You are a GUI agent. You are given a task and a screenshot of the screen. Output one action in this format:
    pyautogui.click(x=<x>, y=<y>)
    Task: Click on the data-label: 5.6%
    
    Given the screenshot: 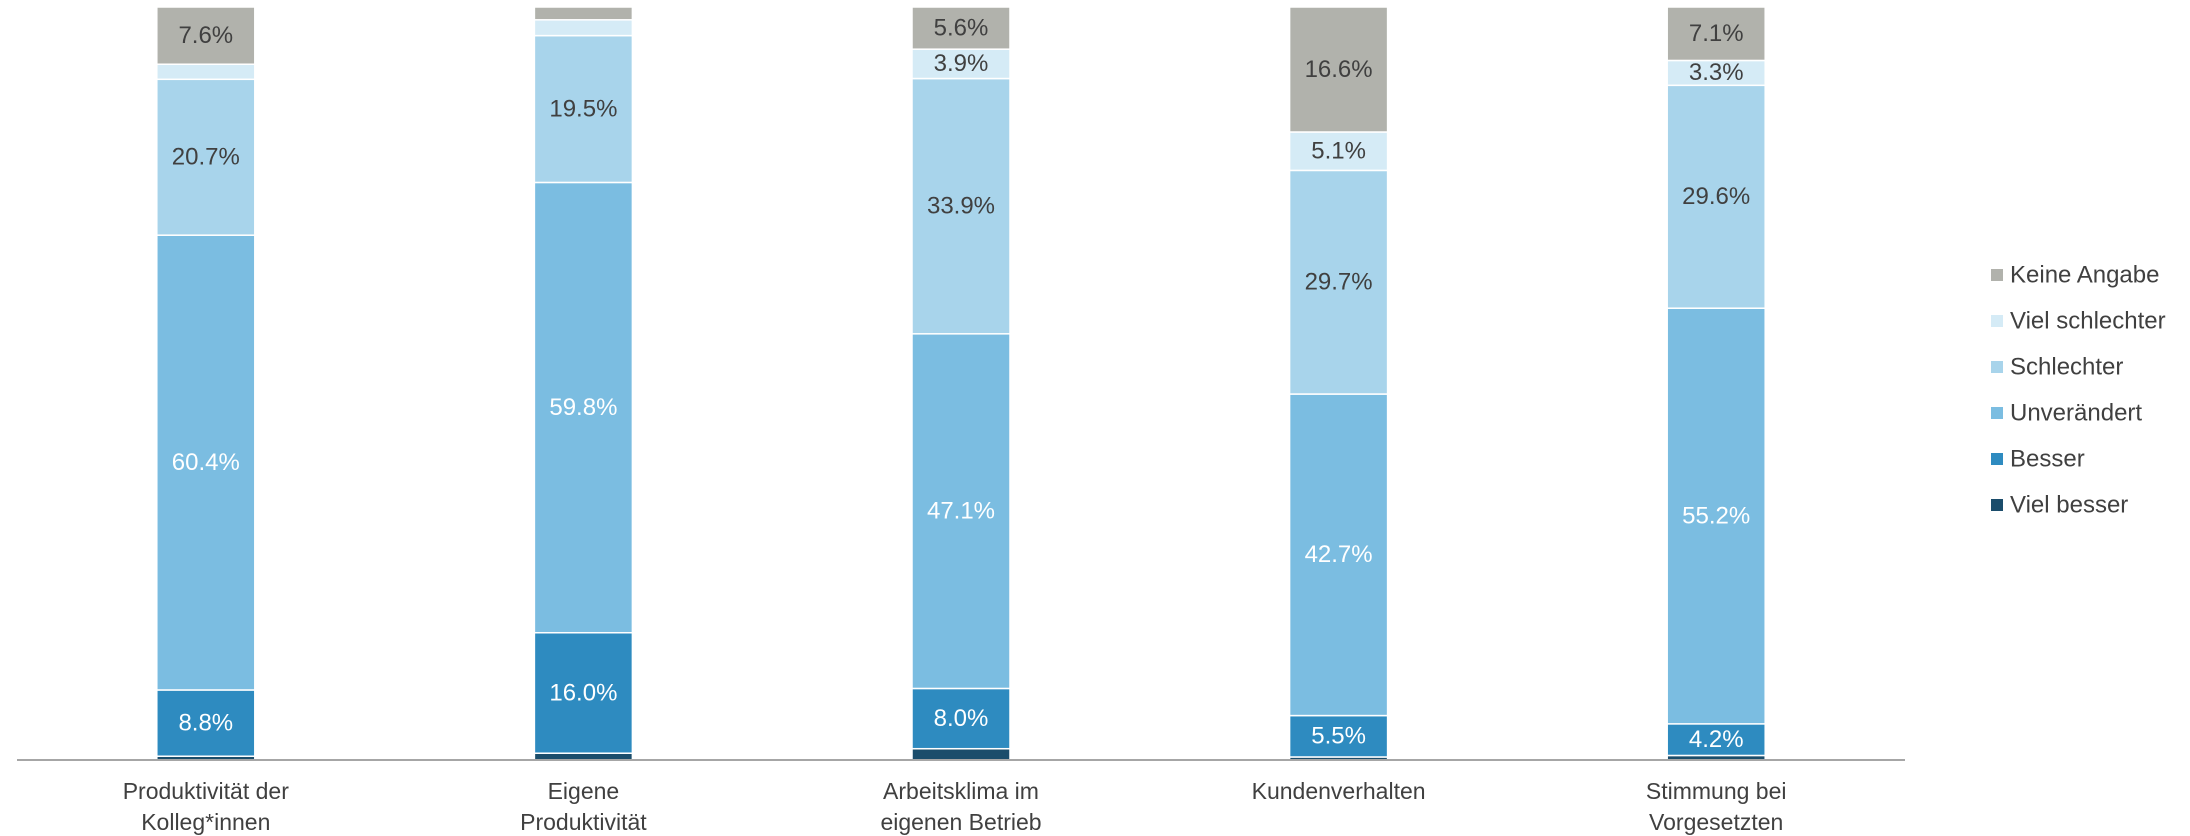 What is the action you would take?
    pyautogui.click(x=961, y=27)
    